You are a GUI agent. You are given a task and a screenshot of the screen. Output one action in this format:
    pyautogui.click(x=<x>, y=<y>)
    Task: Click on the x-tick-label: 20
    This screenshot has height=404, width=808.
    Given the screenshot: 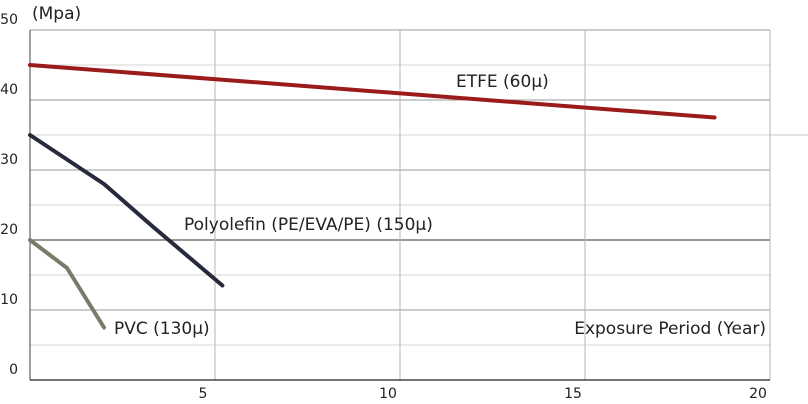 What is the action you would take?
    pyautogui.click(x=758, y=394)
    